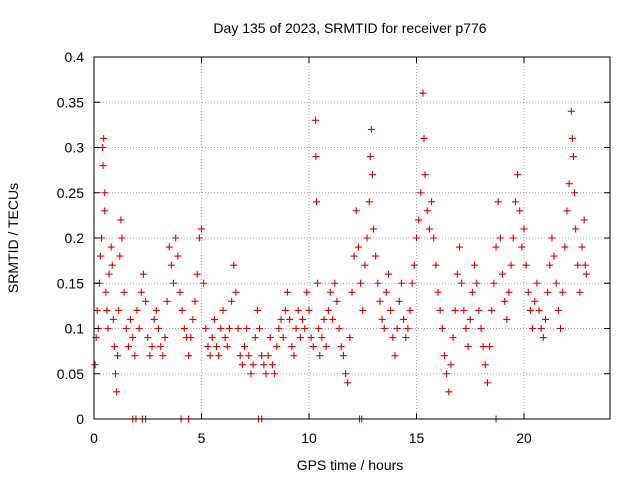 This screenshot has height=480, width=640. I want to click on y-tick-label: 0.25, so click(70, 193).